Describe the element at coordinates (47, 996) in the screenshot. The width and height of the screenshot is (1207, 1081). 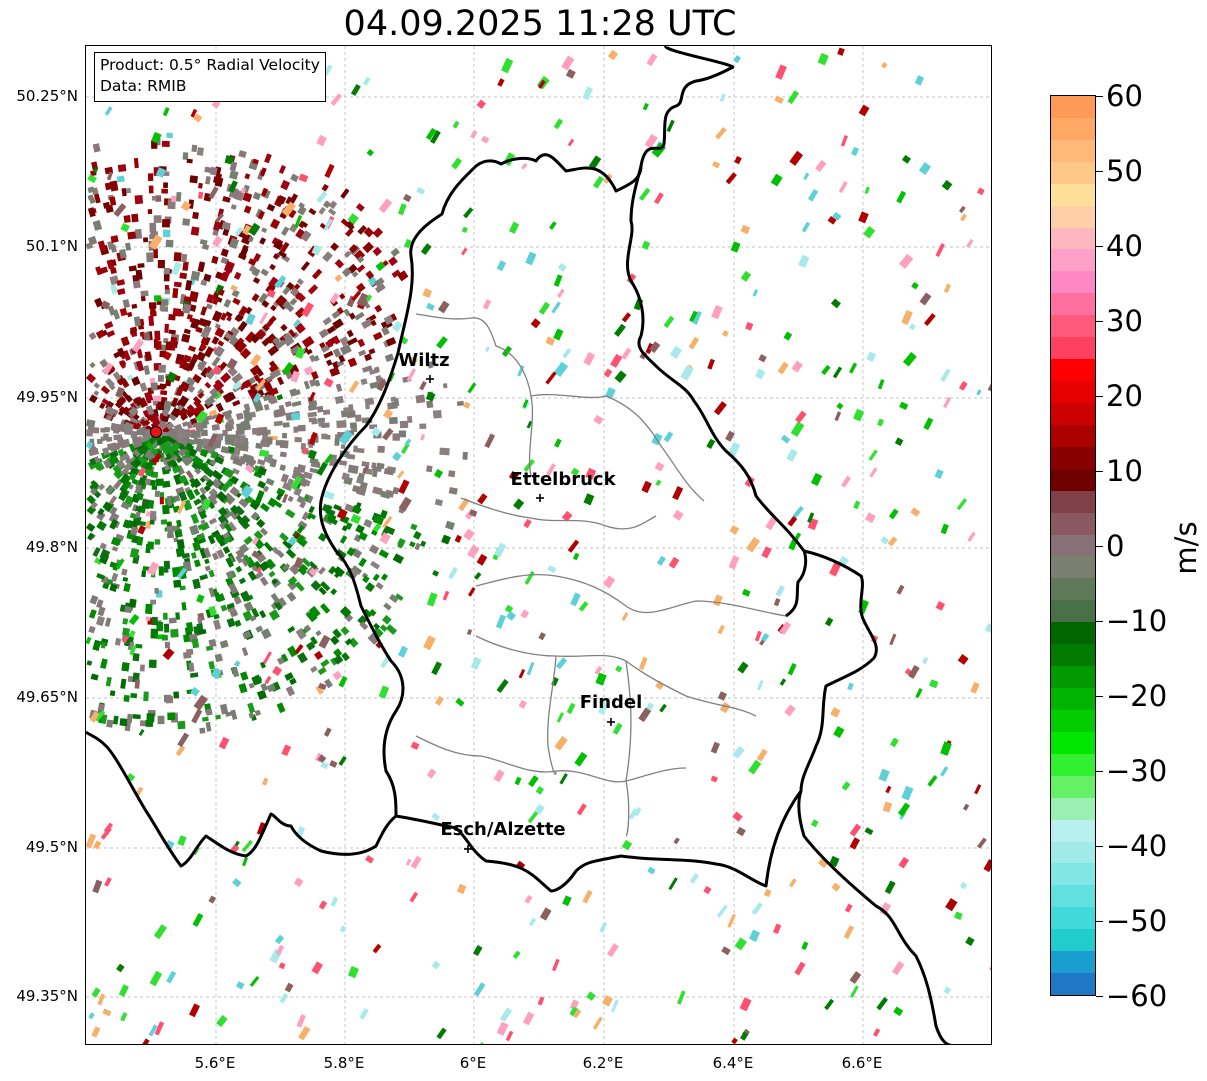
I see `lat-tick-label: 49.35°N` at that location.